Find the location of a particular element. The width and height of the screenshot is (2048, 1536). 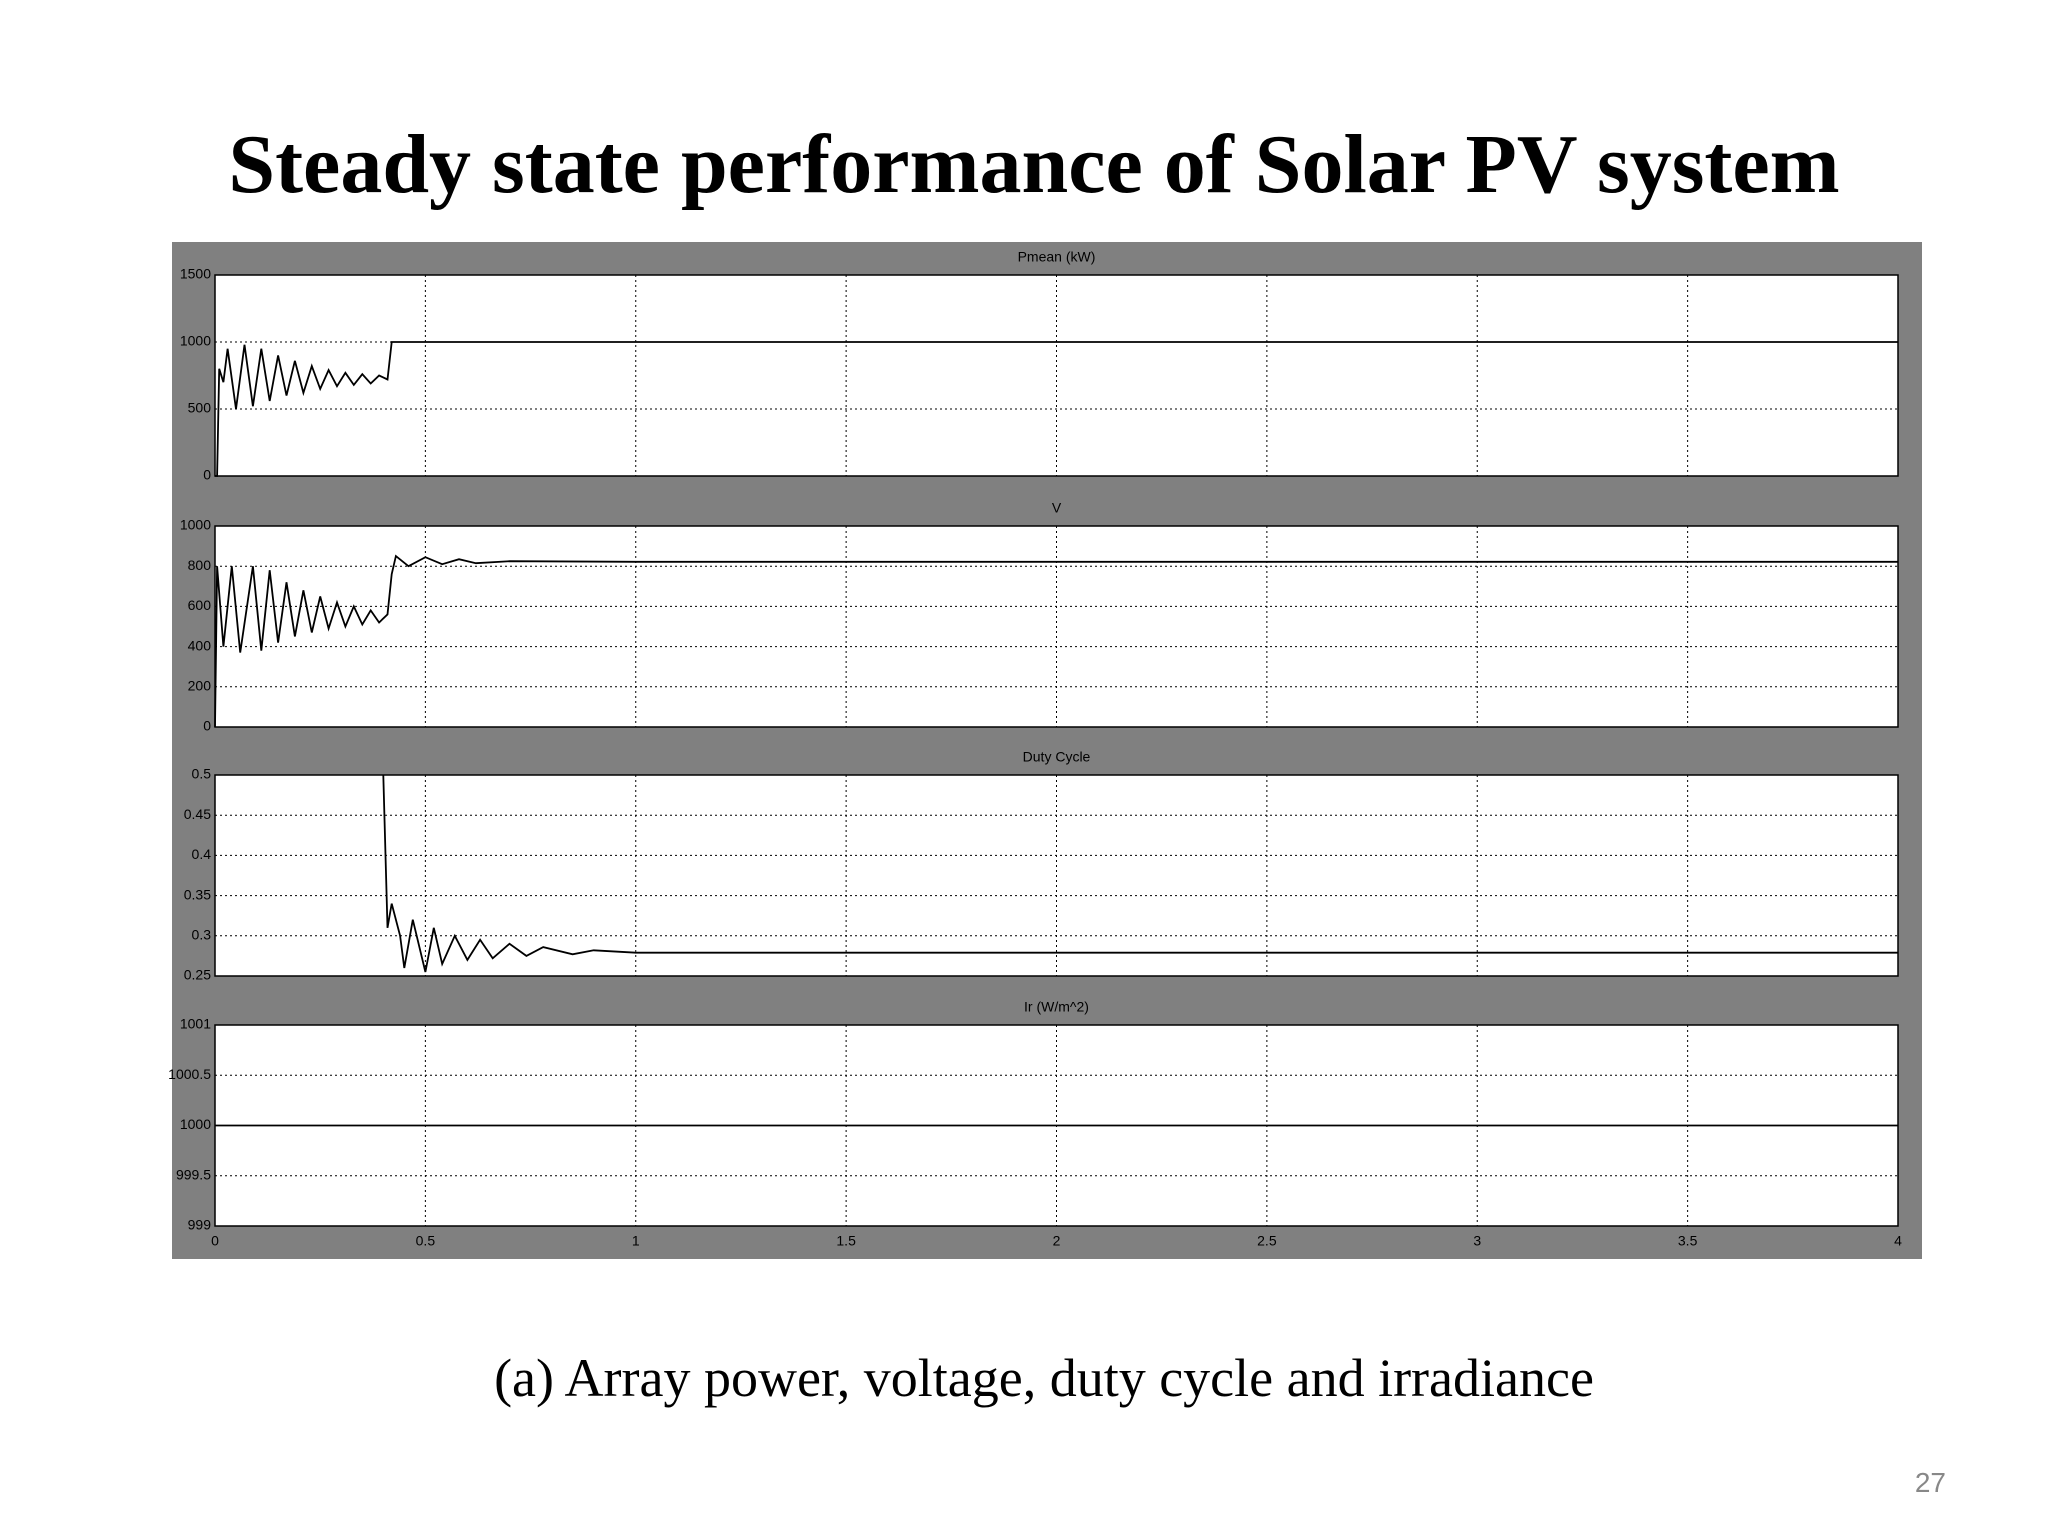

y-tick-label: 0.3 is located at coordinates (202, 935).